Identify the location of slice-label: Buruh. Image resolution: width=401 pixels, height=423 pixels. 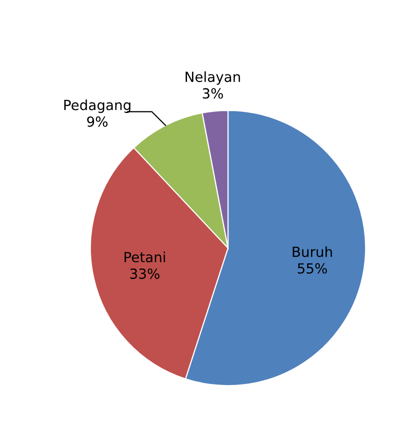
(312, 252).